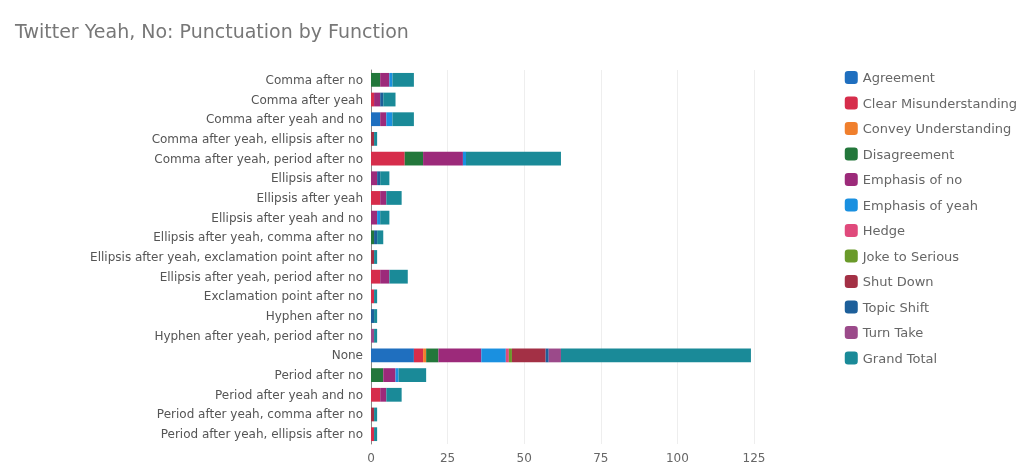 Image resolution: width=1030 pixels, height=474 pixels. I want to click on y-tick-label: Ellipsis after yeah, comma after no, so click(258, 237).